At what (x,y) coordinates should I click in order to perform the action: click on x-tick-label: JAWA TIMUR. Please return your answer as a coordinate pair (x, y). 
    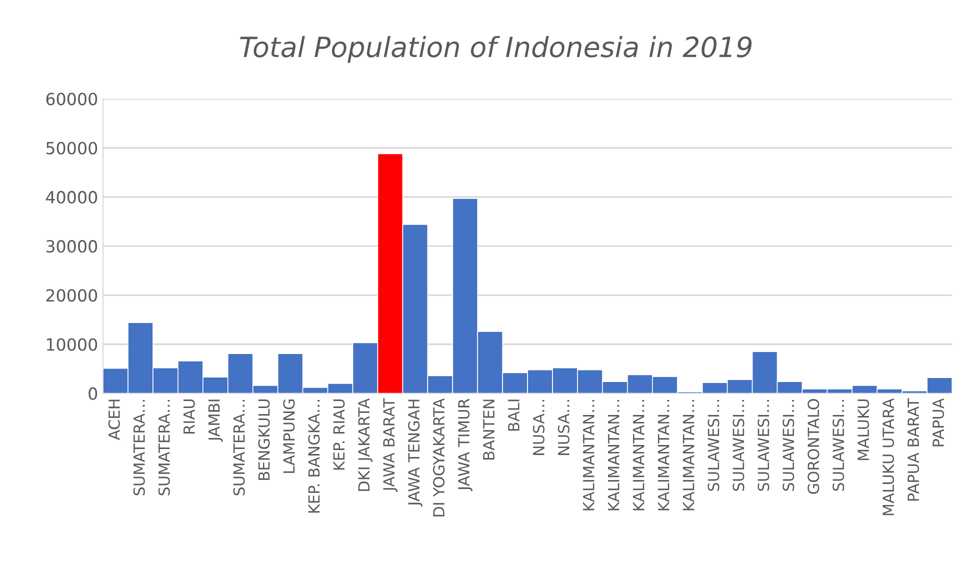
    Looking at the image, I should click on (465, 445).